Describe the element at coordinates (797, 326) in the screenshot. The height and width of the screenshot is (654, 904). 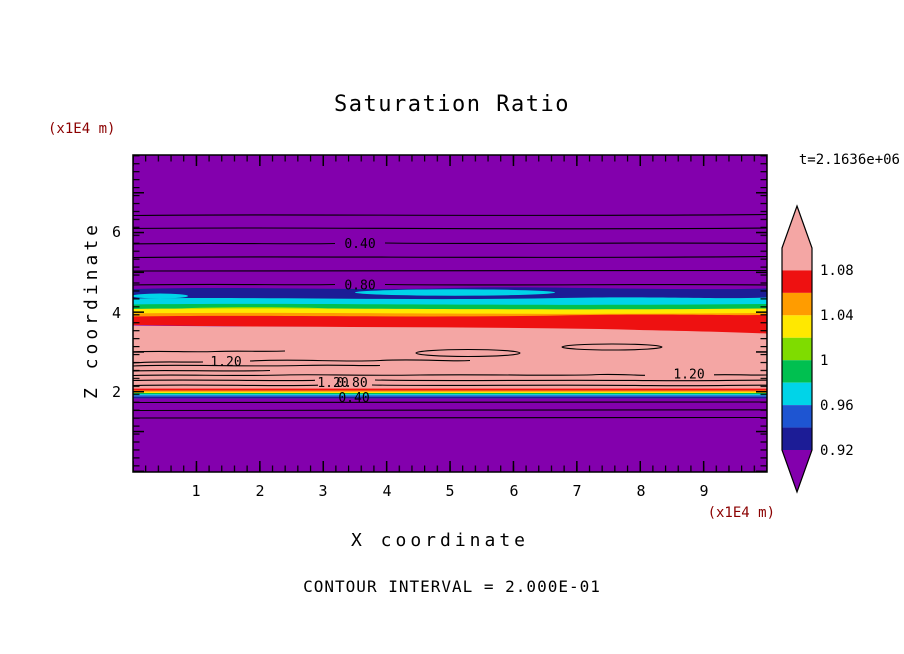
I see `colorbar-segment-yellow` at that location.